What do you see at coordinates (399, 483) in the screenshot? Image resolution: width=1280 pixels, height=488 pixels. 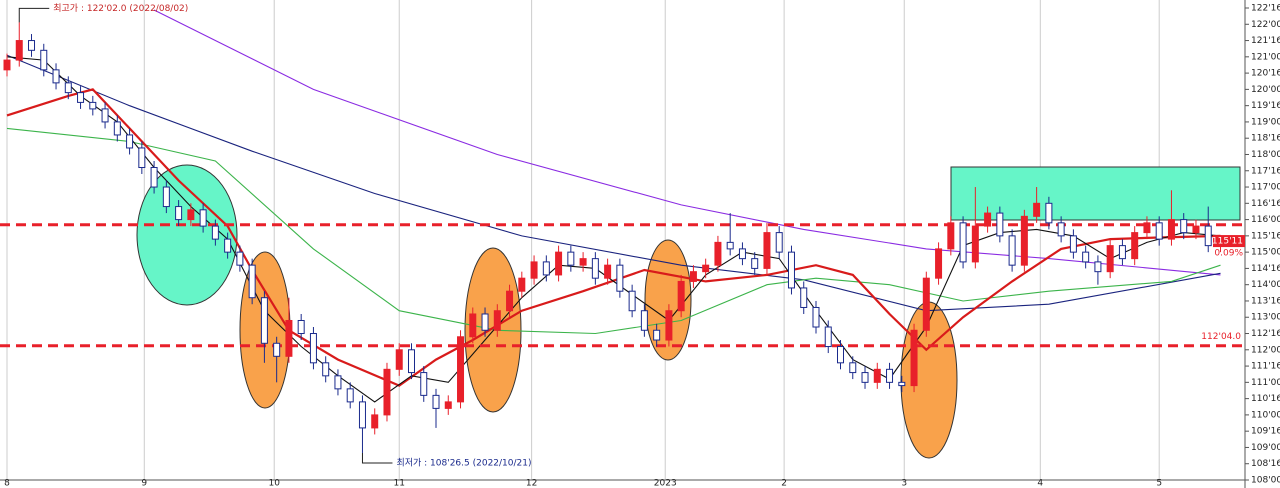 I see `x-tick-label: 11` at bounding box center [399, 483].